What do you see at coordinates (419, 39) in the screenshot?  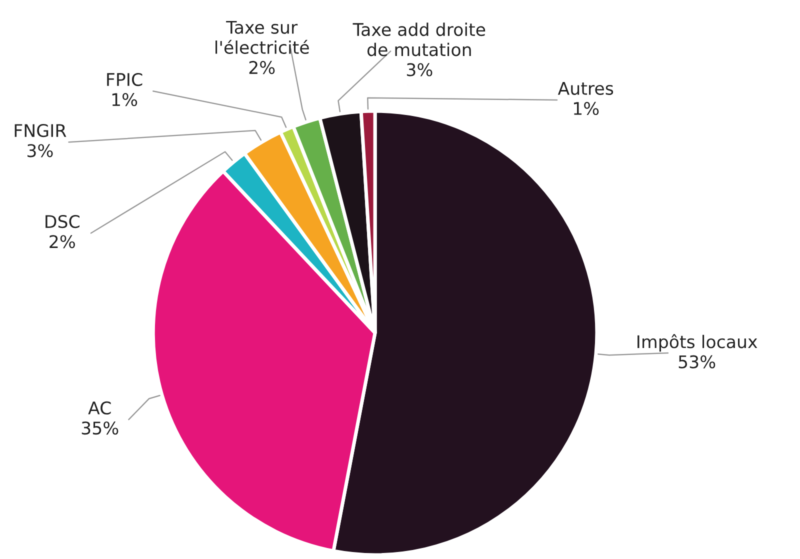 I see `slice-label: Taxe add droite de mutation` at bounding box center [419, 39].